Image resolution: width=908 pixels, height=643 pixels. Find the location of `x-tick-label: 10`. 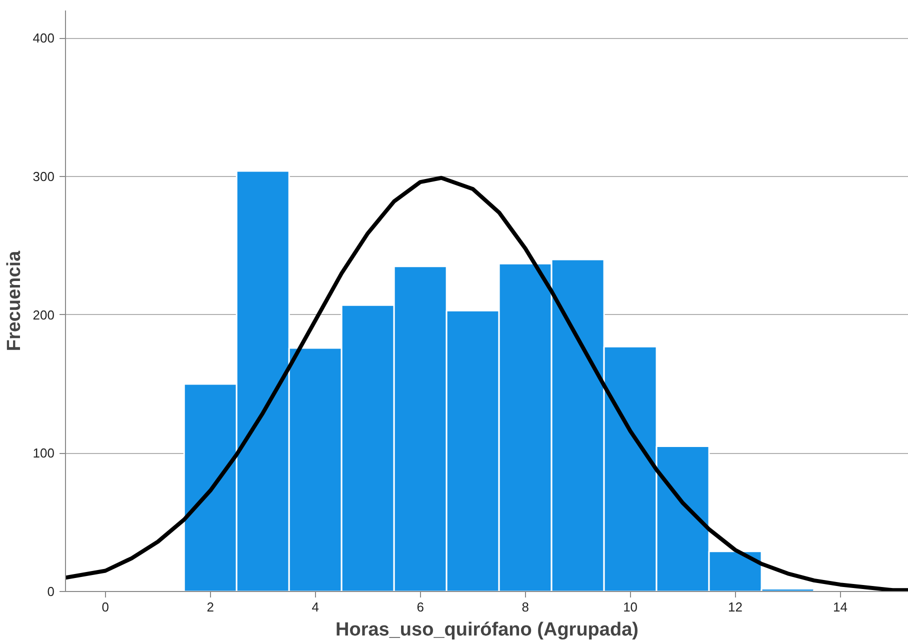

x-tick-label: 10 is located at coordinates (630, 607).